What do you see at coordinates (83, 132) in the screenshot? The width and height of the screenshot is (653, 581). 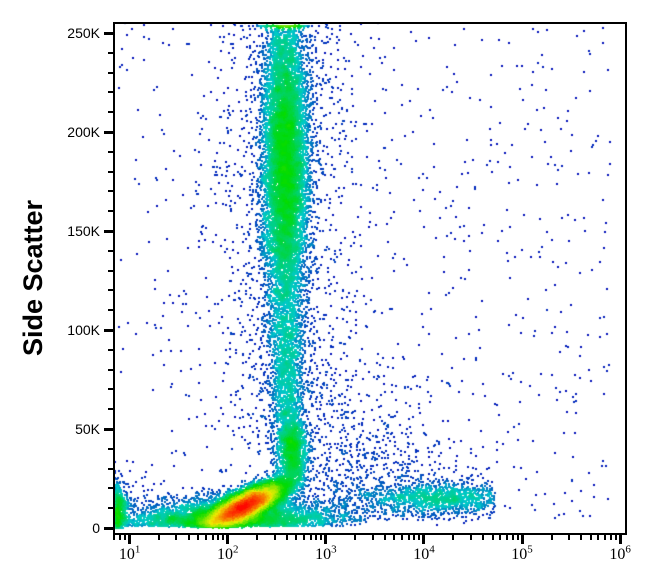 I see `y-axis-tick-label: 200K` at bounding box center [83, 132].